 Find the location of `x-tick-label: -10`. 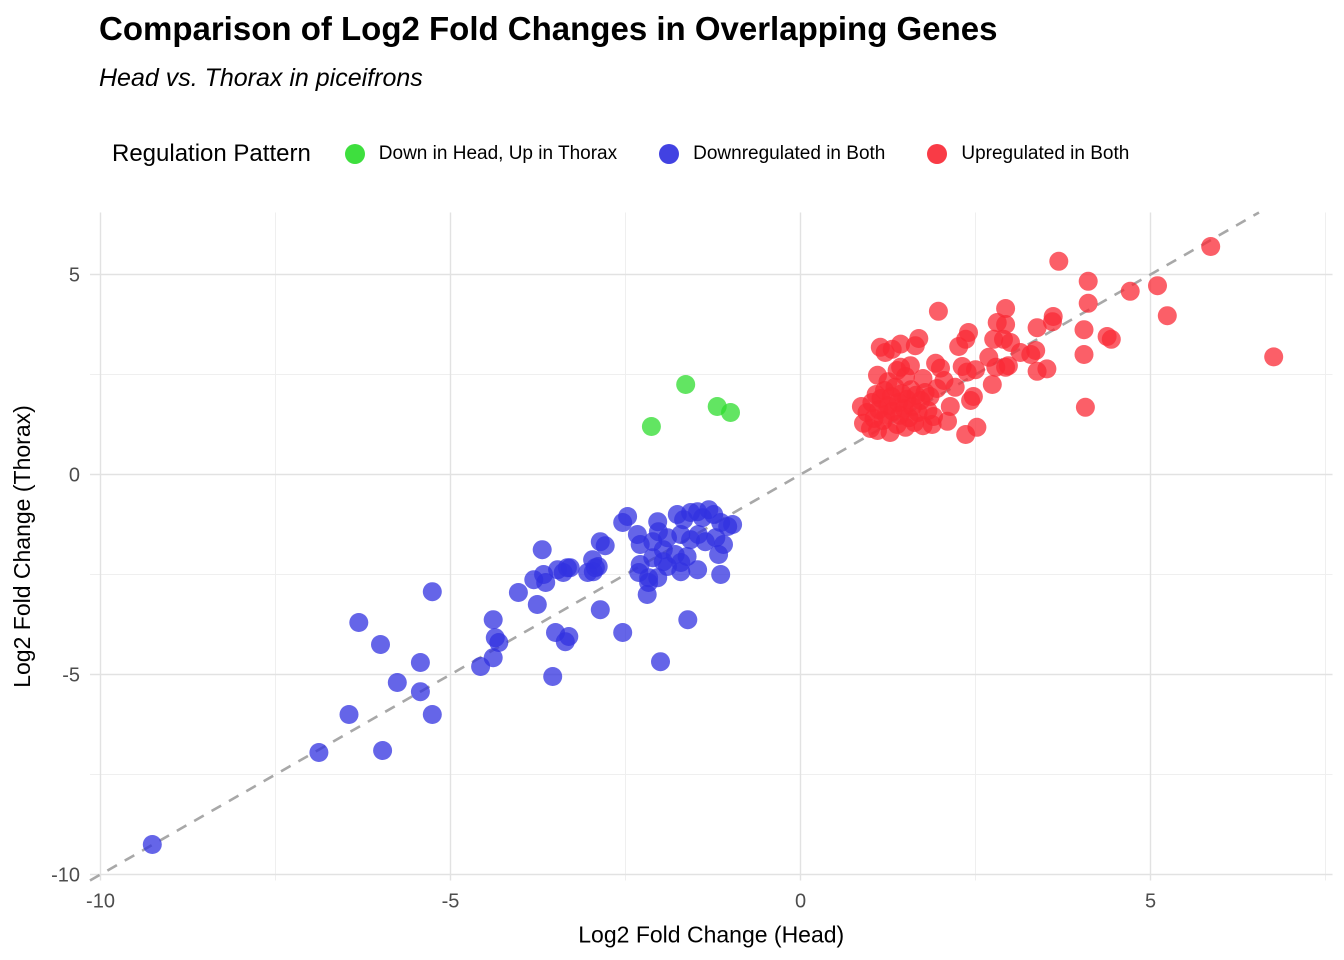

x-tick-label: -10 is located at coordinates (100, 902).